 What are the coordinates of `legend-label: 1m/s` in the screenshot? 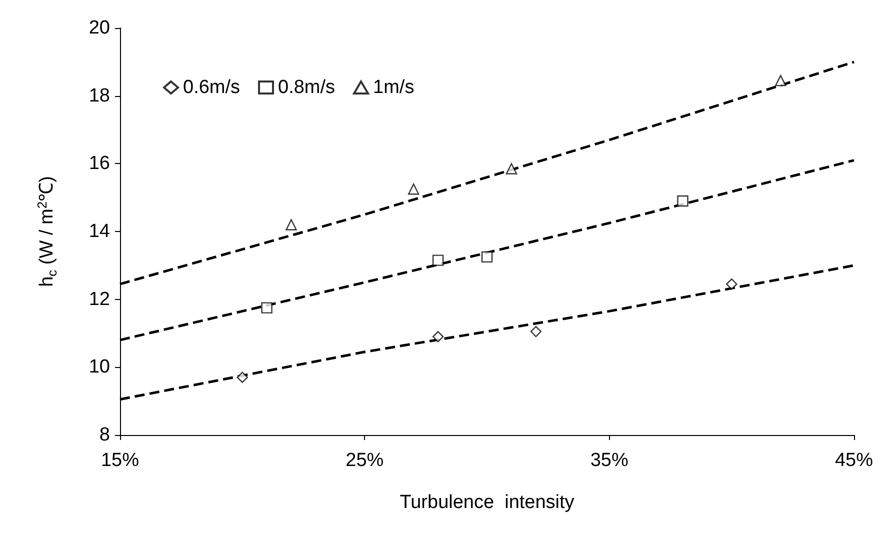 It's located at (393, 87).